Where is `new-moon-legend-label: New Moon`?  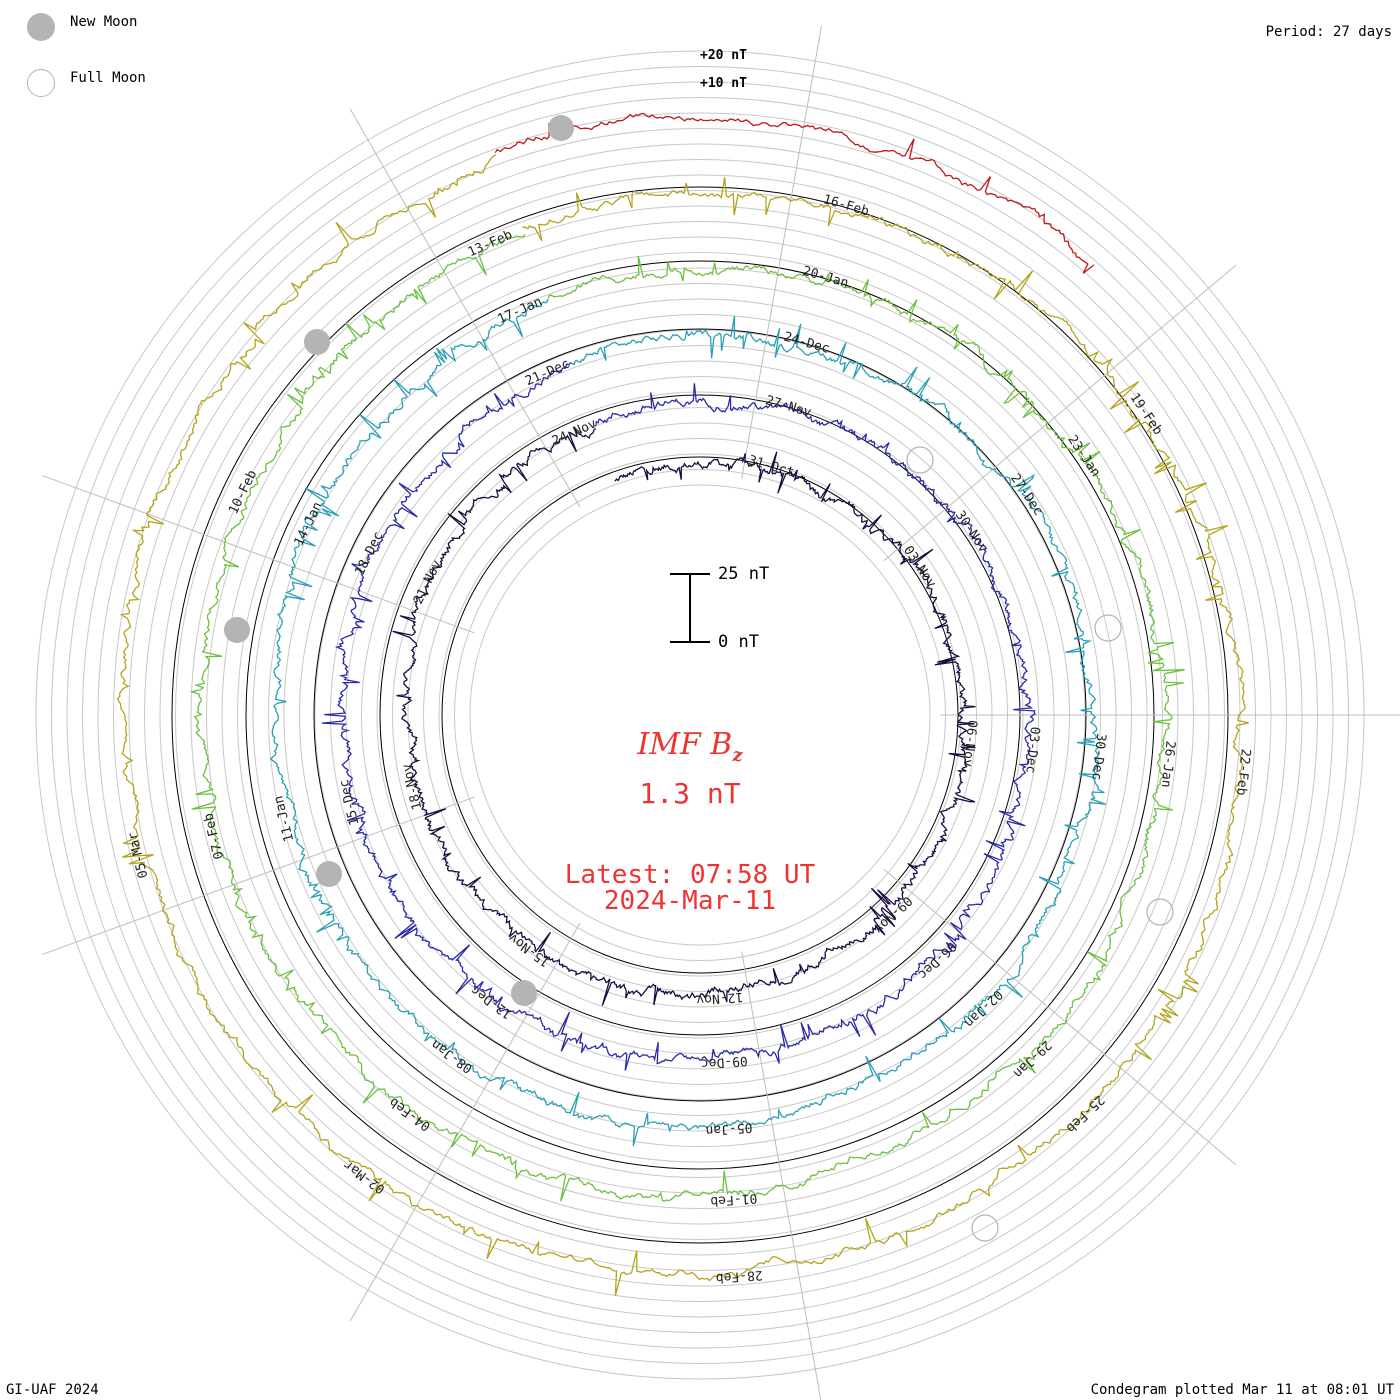 new-moon-legend-label: New Moon is located at coordinates (104, 22).